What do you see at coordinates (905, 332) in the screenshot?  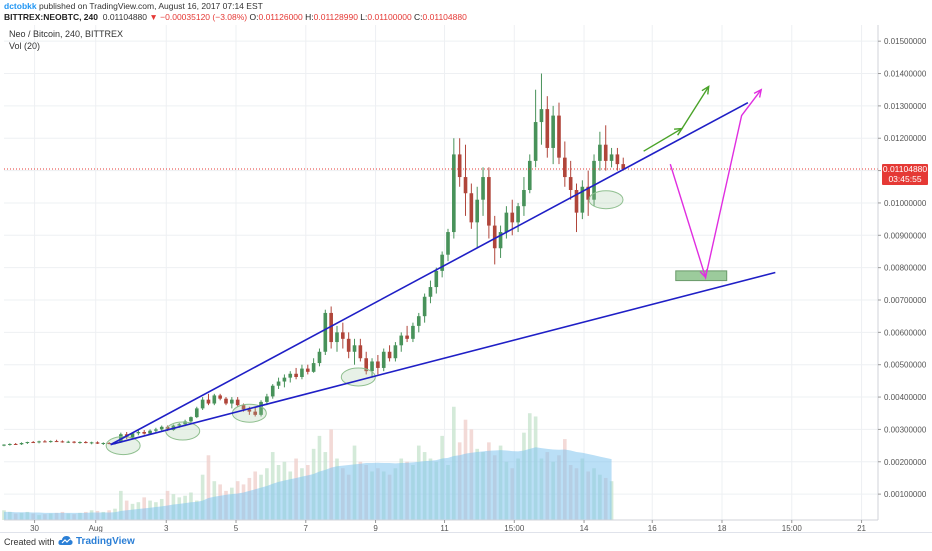 I see `price-tick-label: 0.00600000` at bounding box center [905, 332].